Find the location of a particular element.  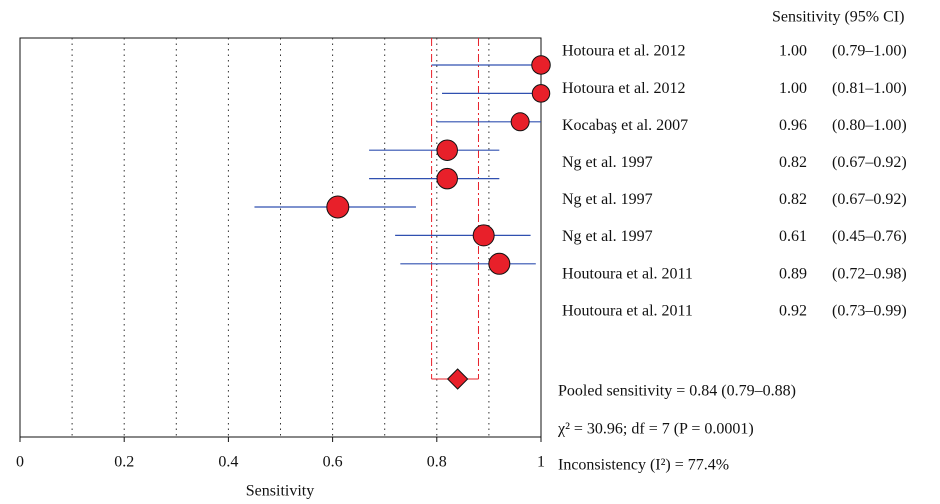

estimate-label: 0.89 is located at coordinates (793, 273).